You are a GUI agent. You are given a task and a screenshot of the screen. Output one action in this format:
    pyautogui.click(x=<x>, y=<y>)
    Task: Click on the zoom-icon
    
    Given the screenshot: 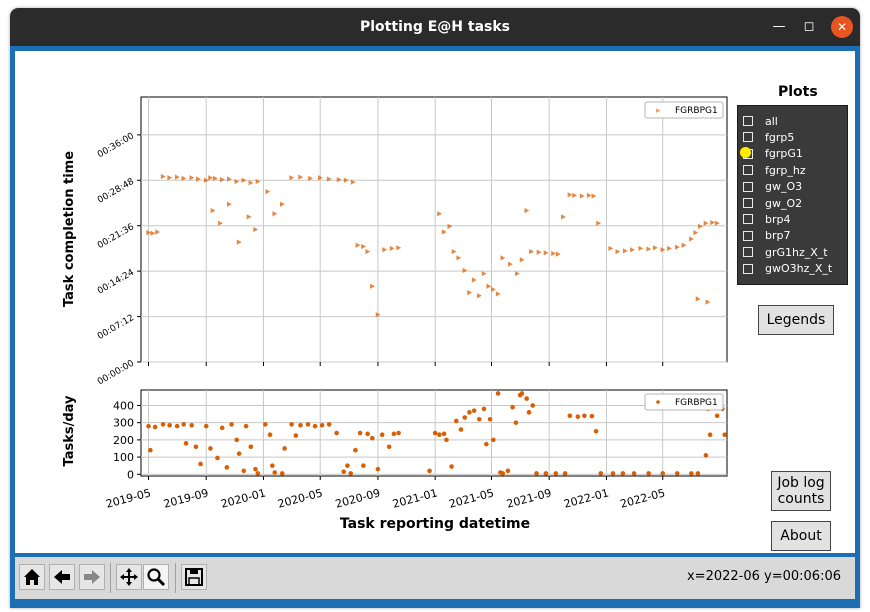 What is the action you would take?
    pyautogui.click(x=156, y=577)
    